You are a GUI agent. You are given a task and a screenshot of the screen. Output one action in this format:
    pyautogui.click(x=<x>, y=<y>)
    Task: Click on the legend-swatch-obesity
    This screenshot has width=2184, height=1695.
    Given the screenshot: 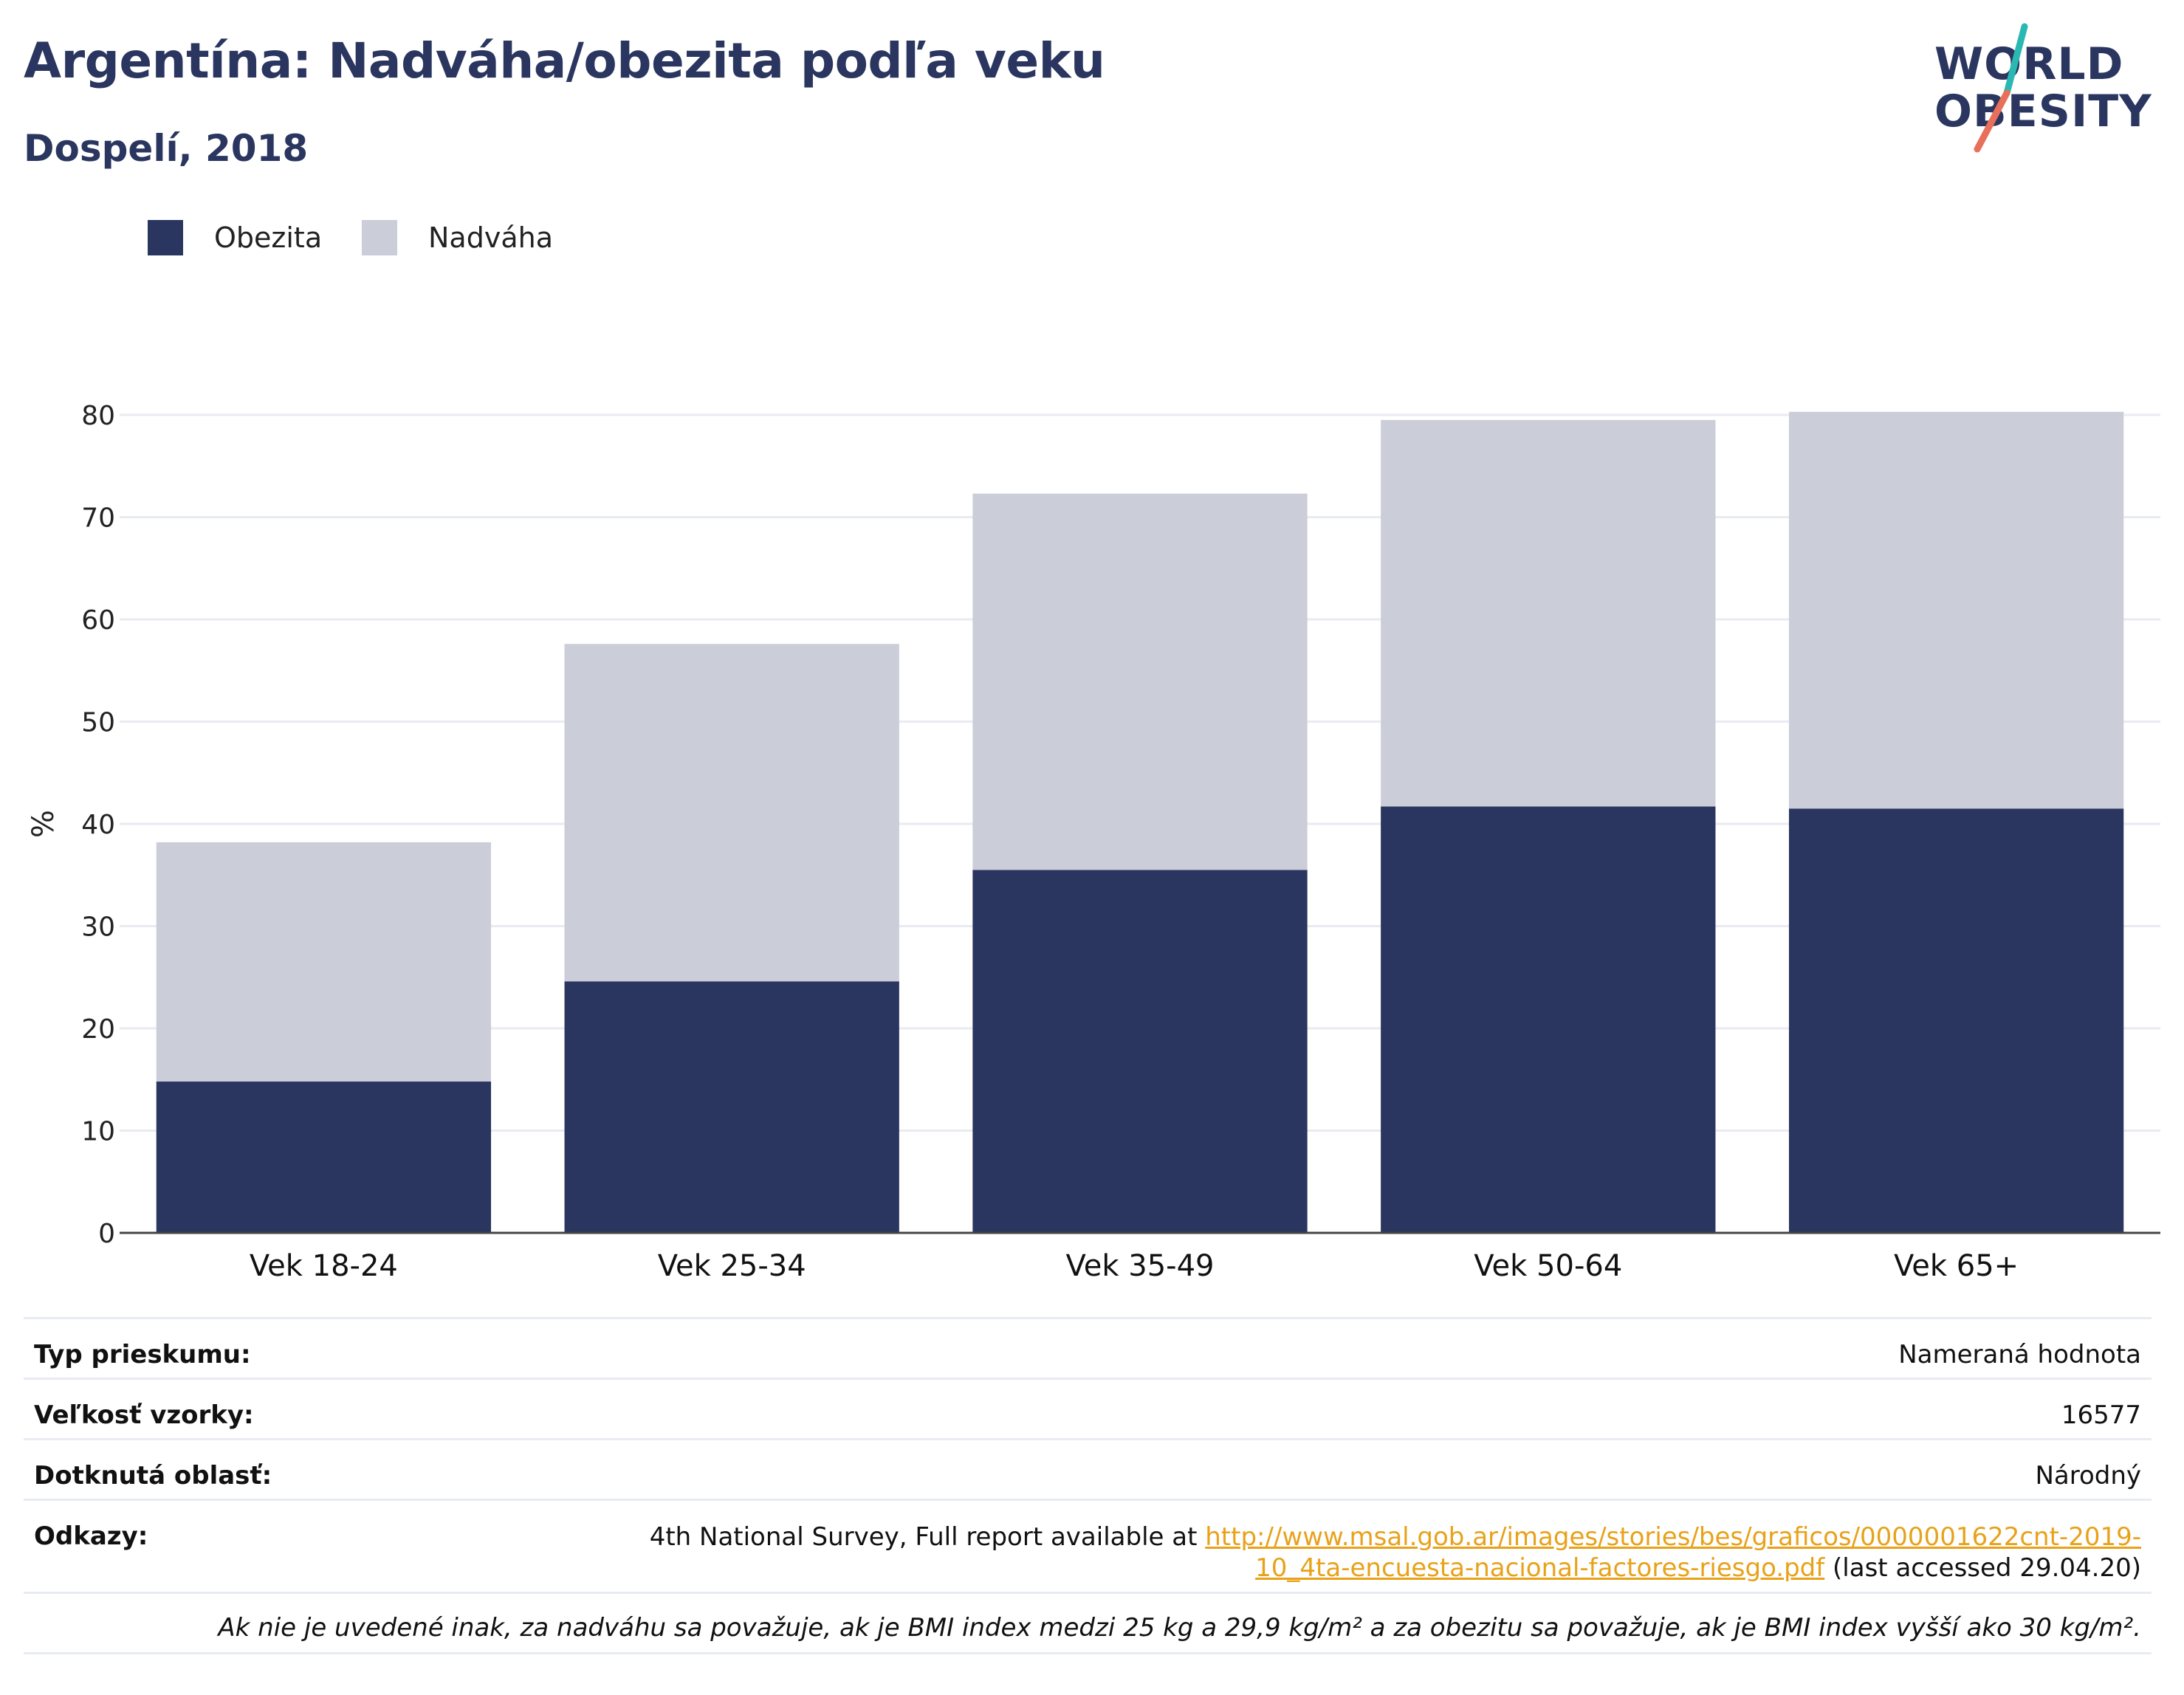 What is the action you would take?
    pyautogui.click(x=165, y=237)
    